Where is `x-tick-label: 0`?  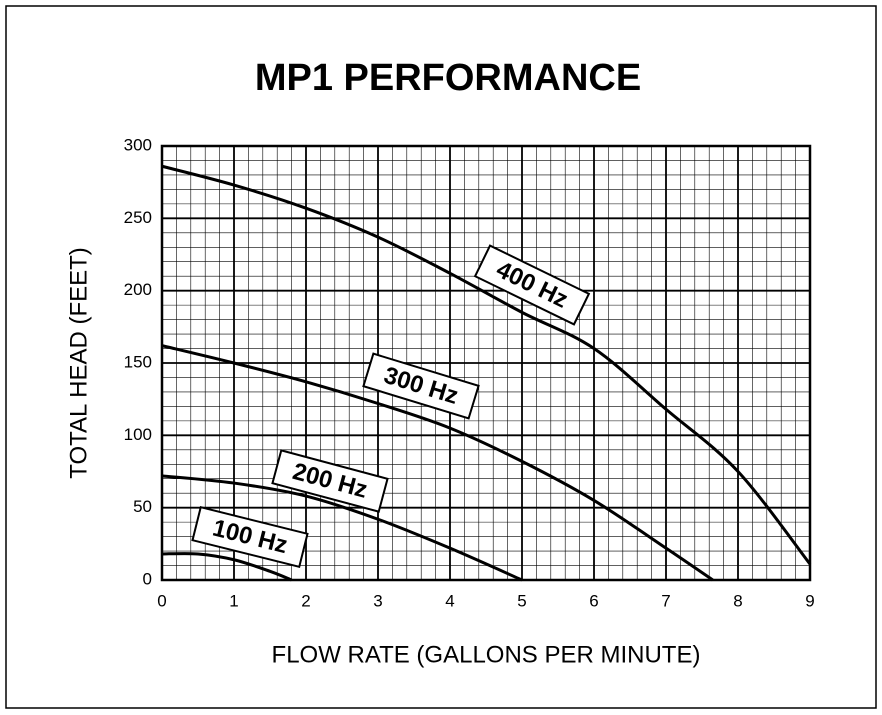
x-tick-label: 0 is located at coordinates (161, 600).